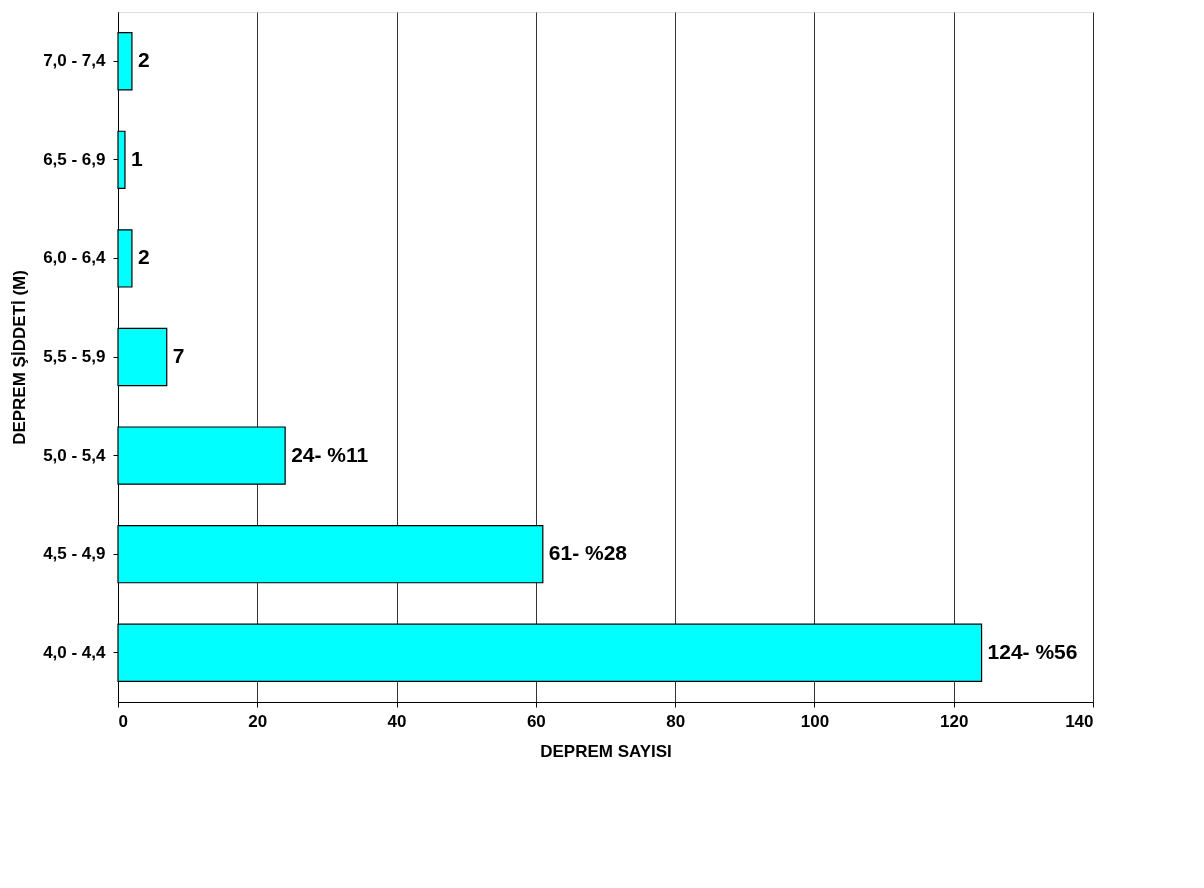  What do you see at coordinates (136, 158) in the screenshot?
I see `data-label: 1` at bounding box center [136, 158].